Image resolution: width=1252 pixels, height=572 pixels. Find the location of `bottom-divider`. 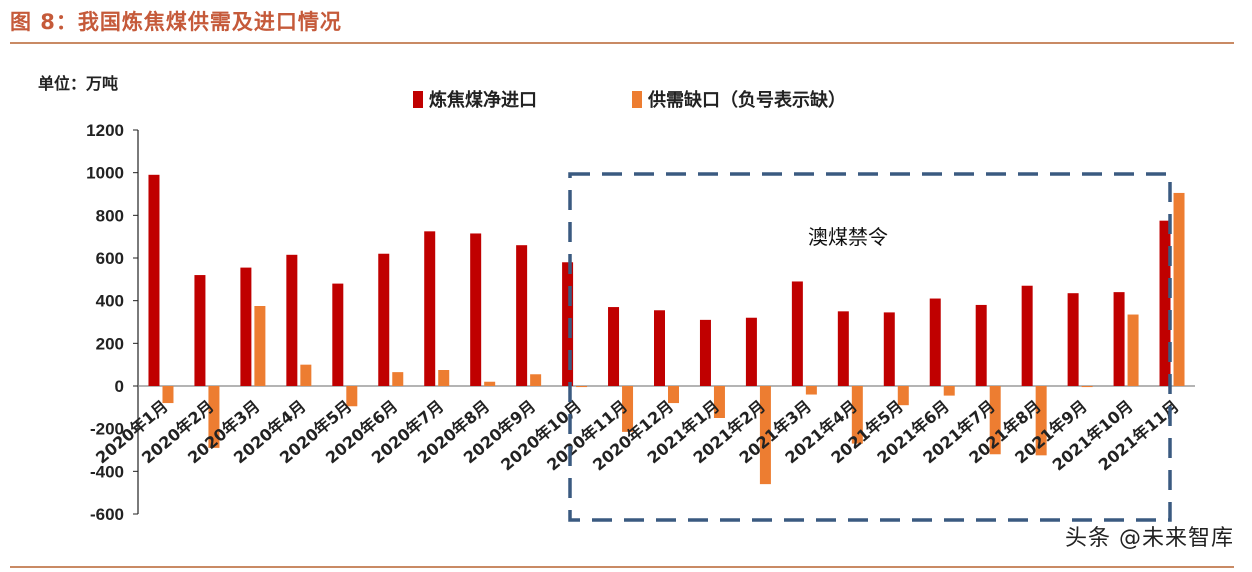

bottom-divider is located at coordinates (622, 567).